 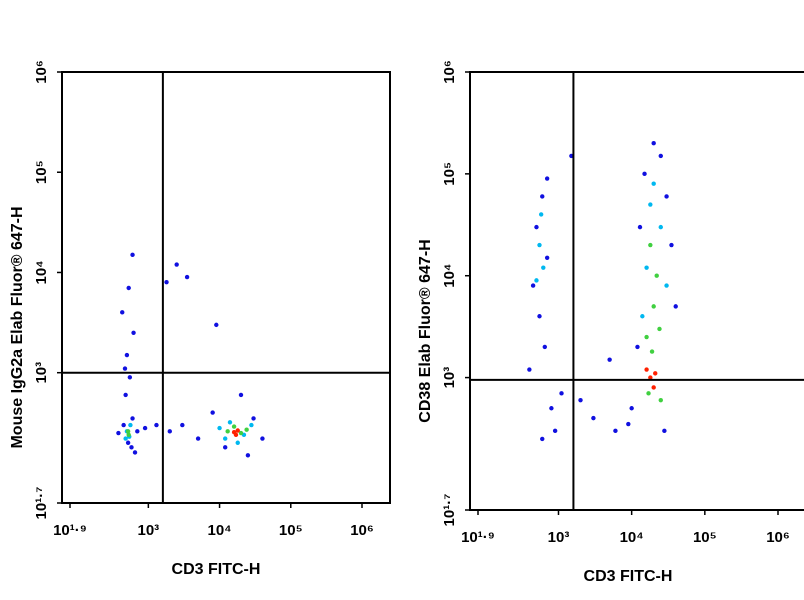 What do you see at coordinates (17, 327) in the screenshot?
I see `y-axis-label: Mouse IgG2a Elab Fluor® 647-H` at bounding box center [17, 327].